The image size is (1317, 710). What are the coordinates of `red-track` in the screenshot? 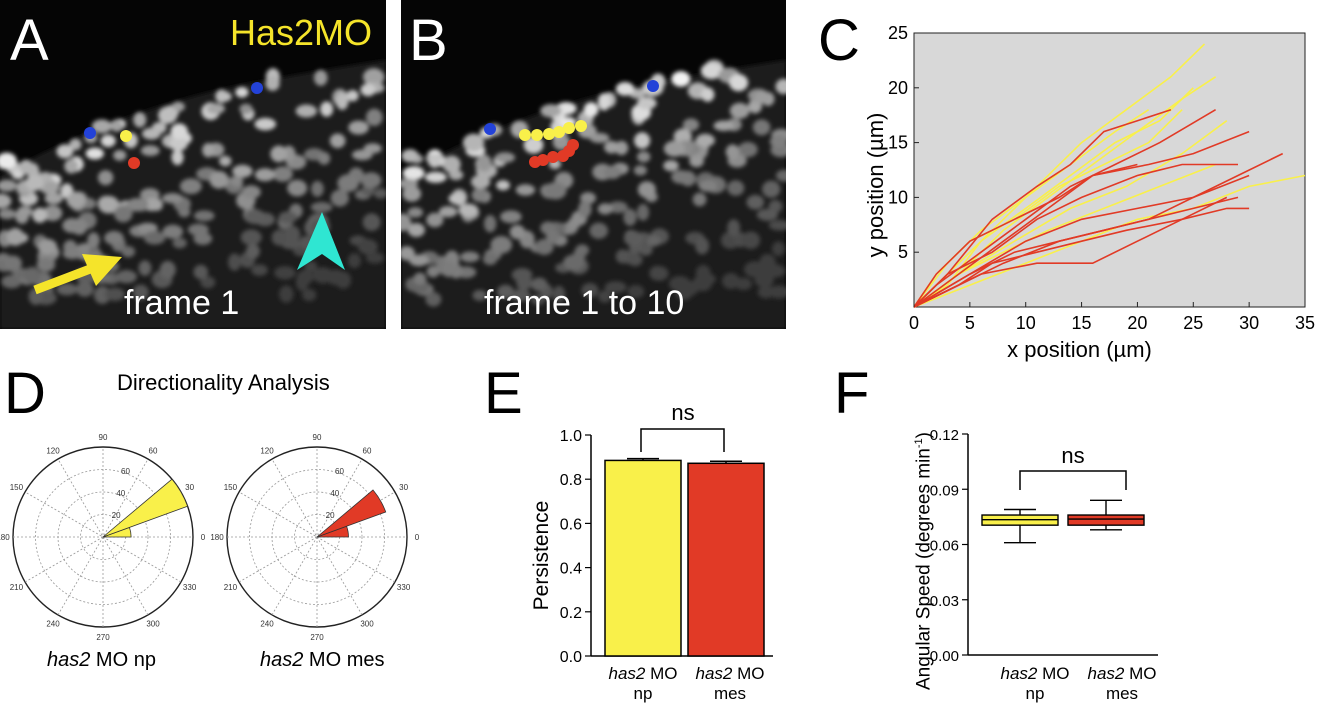 It's located at (554, 153).